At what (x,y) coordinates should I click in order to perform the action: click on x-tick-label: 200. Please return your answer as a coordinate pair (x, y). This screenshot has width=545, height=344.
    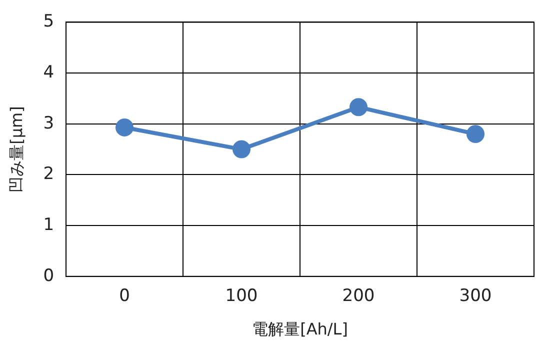
    Looking at the image, I should click on (358, 296).